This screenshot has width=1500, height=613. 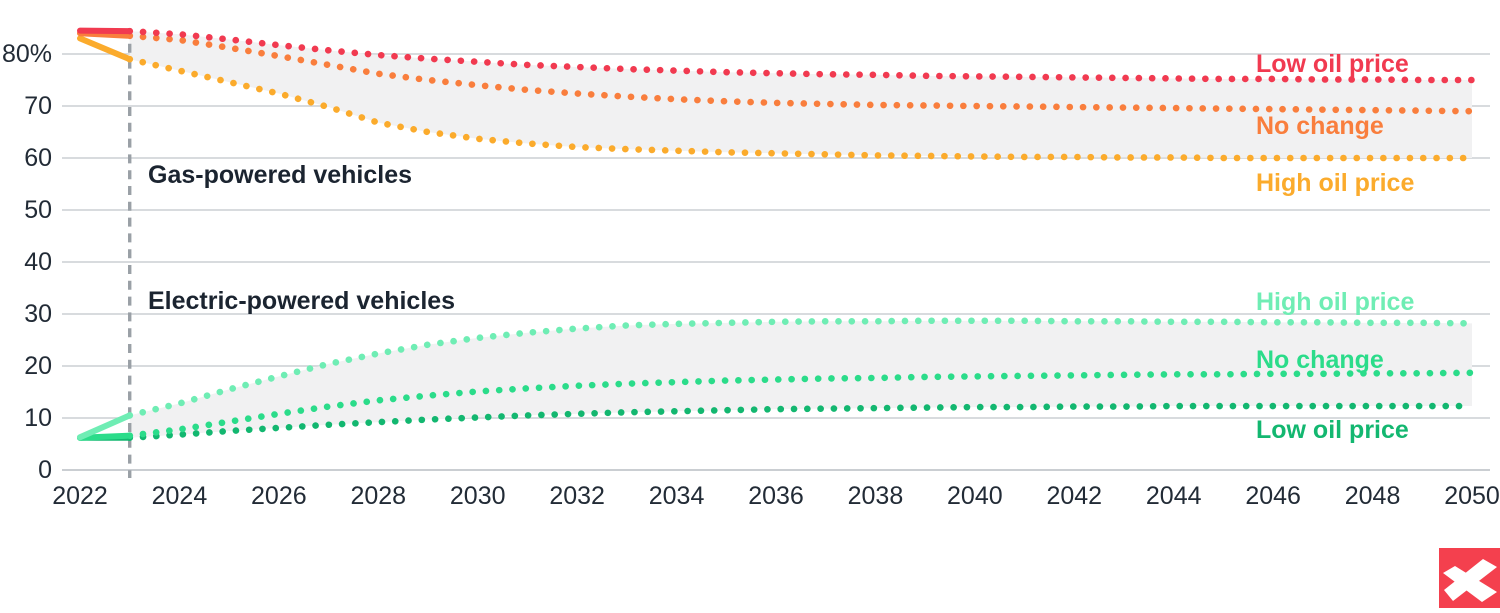 What do you see at coordinates (875, 496) in the screenshot?
I see `x-tick-label-2038: 2038` at bounding box center [875, 496].